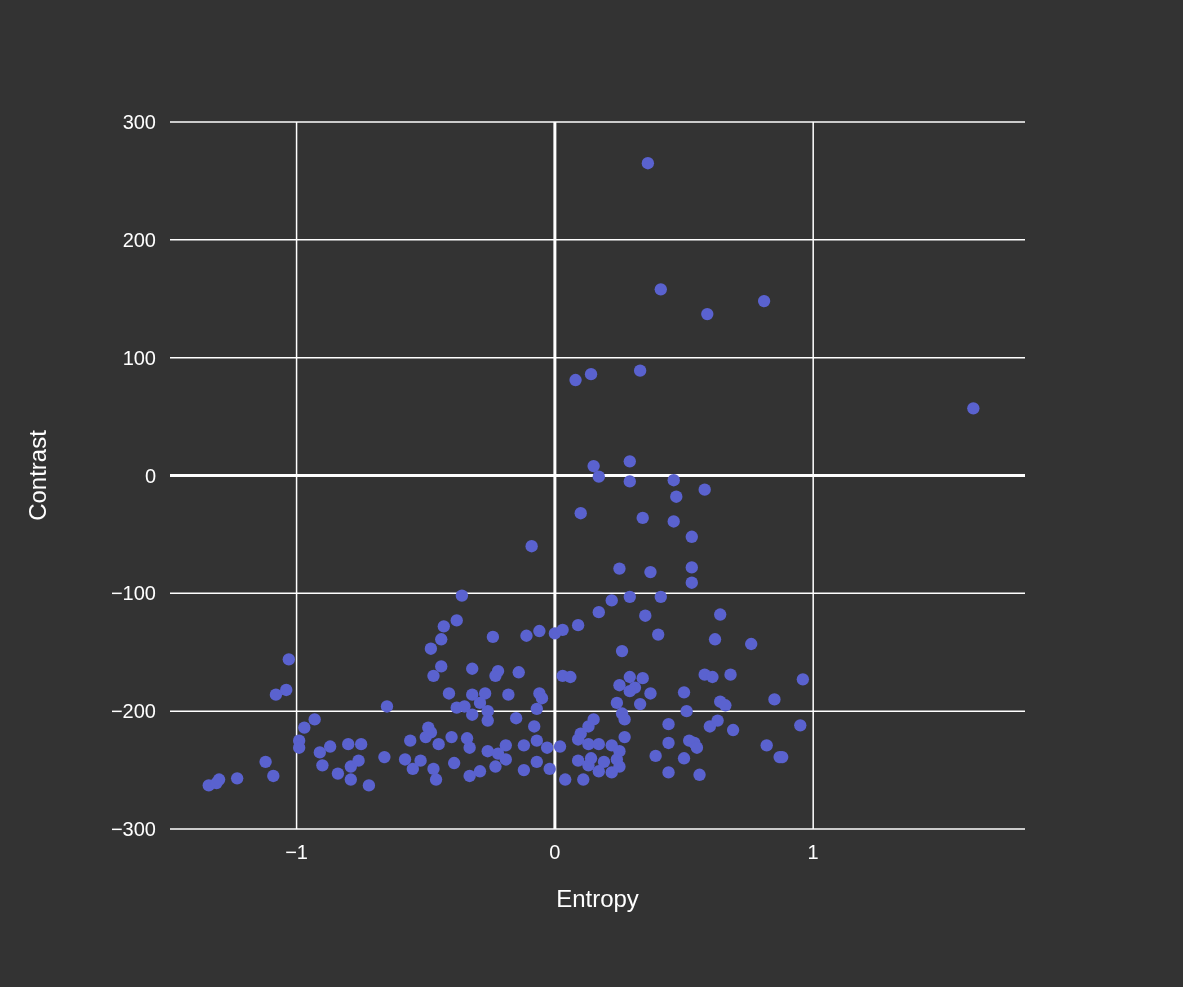 The height and width of the screenshot is (987, 1183). Describe the element at coordinates (133, 829) in the screenshot. I see `y-tick-label: −300` at that location.